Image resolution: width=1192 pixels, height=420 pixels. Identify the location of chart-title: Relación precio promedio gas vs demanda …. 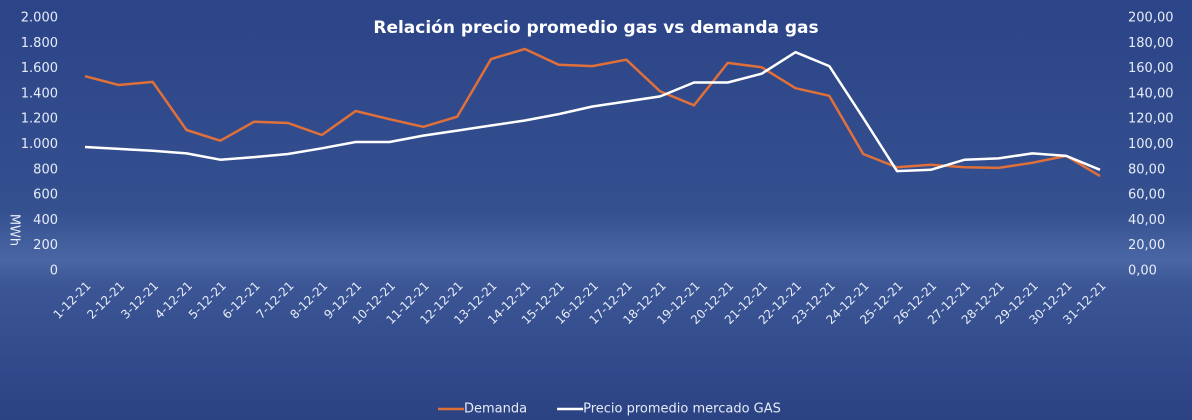
(595, 28).